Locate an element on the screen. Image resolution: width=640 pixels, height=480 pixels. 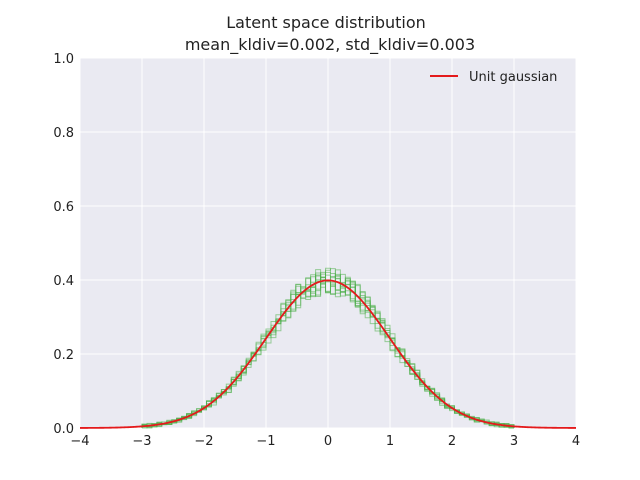
y-tick-label: 0.8 is located at coordinates (63, 133).